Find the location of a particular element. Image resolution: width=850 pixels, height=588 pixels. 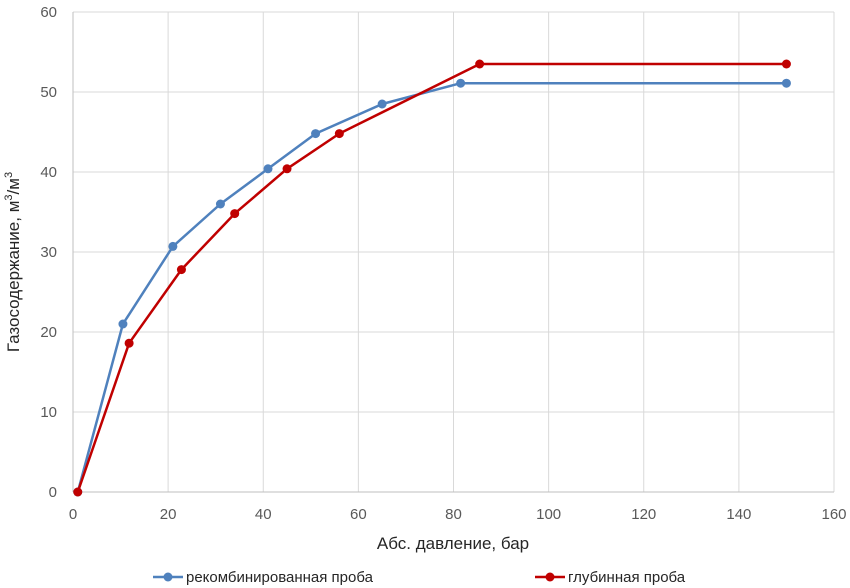

x-tick-label: 20 is located at coordinates (168, 514).